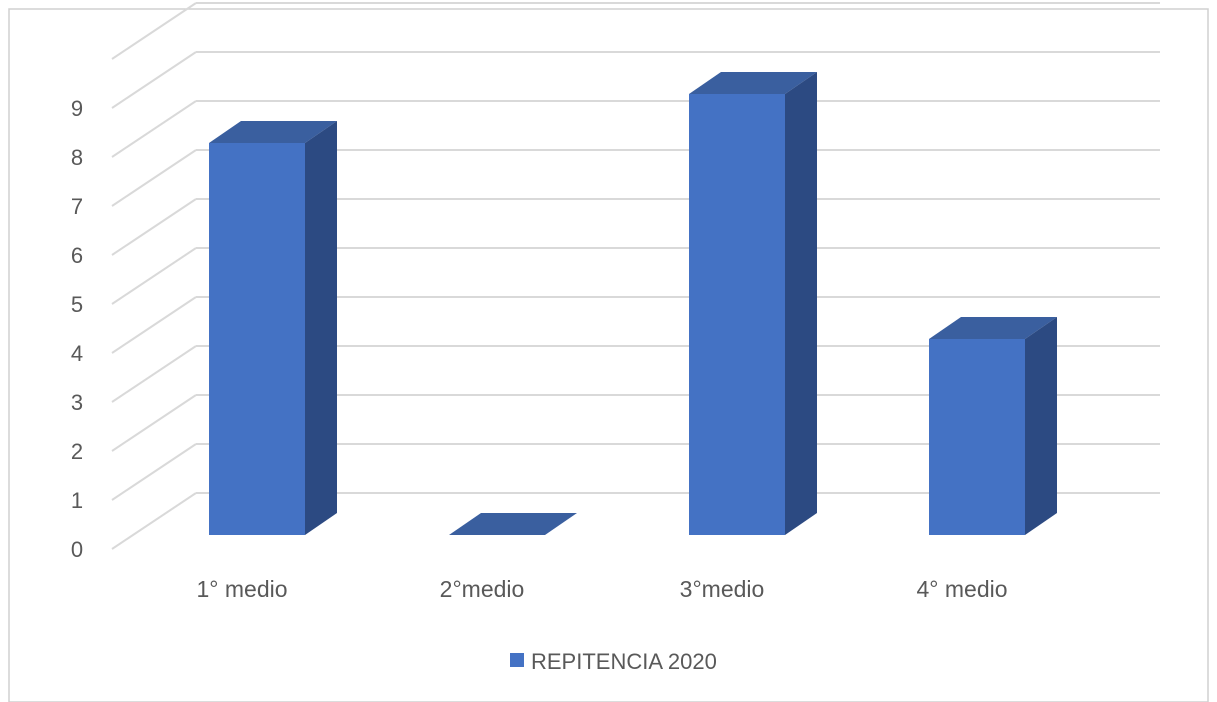  Describe the element at coordinates (77, 451) in the screenshot. I see `y-tick-label: 2` at that location.